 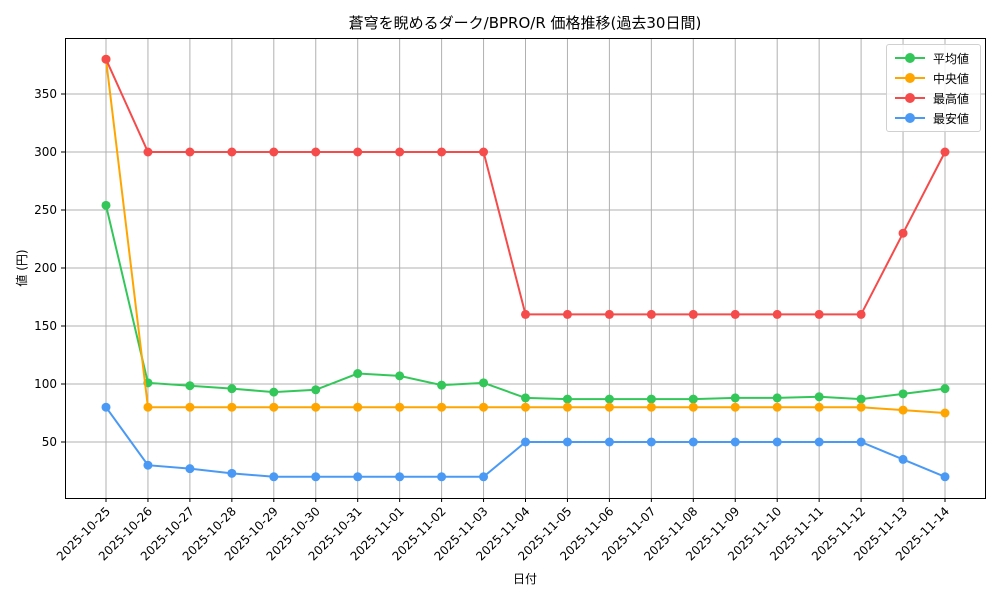 What do you see at coordinates (951, 78) in the screenshot?
I see `legend-label: 中央値` at bounding box center [951, 78].